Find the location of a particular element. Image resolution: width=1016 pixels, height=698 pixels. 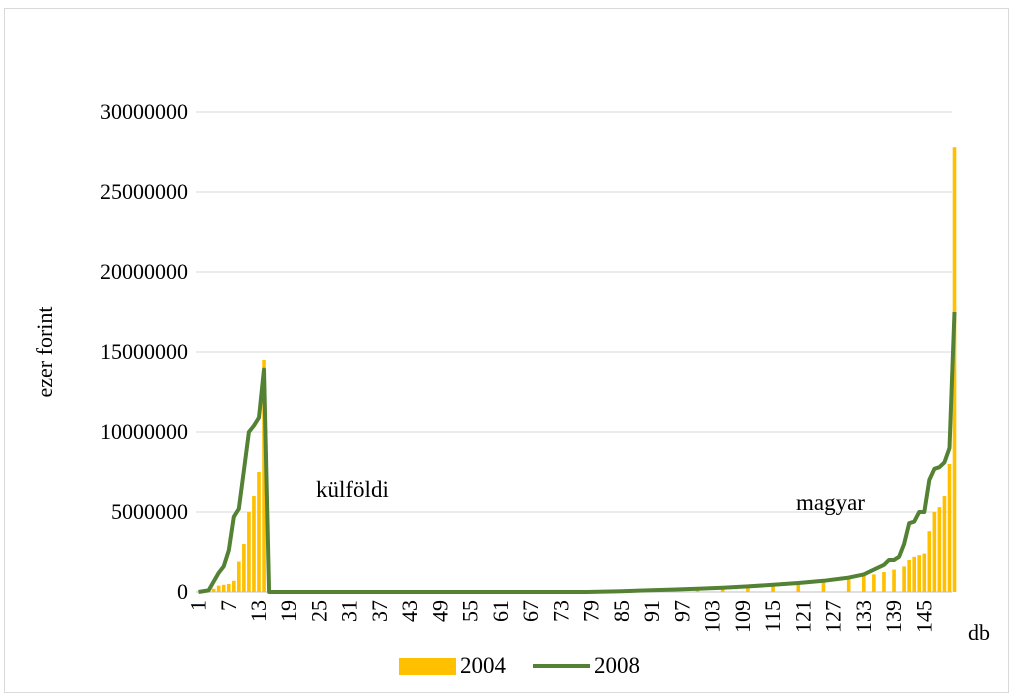

y-tick-label: 30000000 is located at coordinates (144, 111).